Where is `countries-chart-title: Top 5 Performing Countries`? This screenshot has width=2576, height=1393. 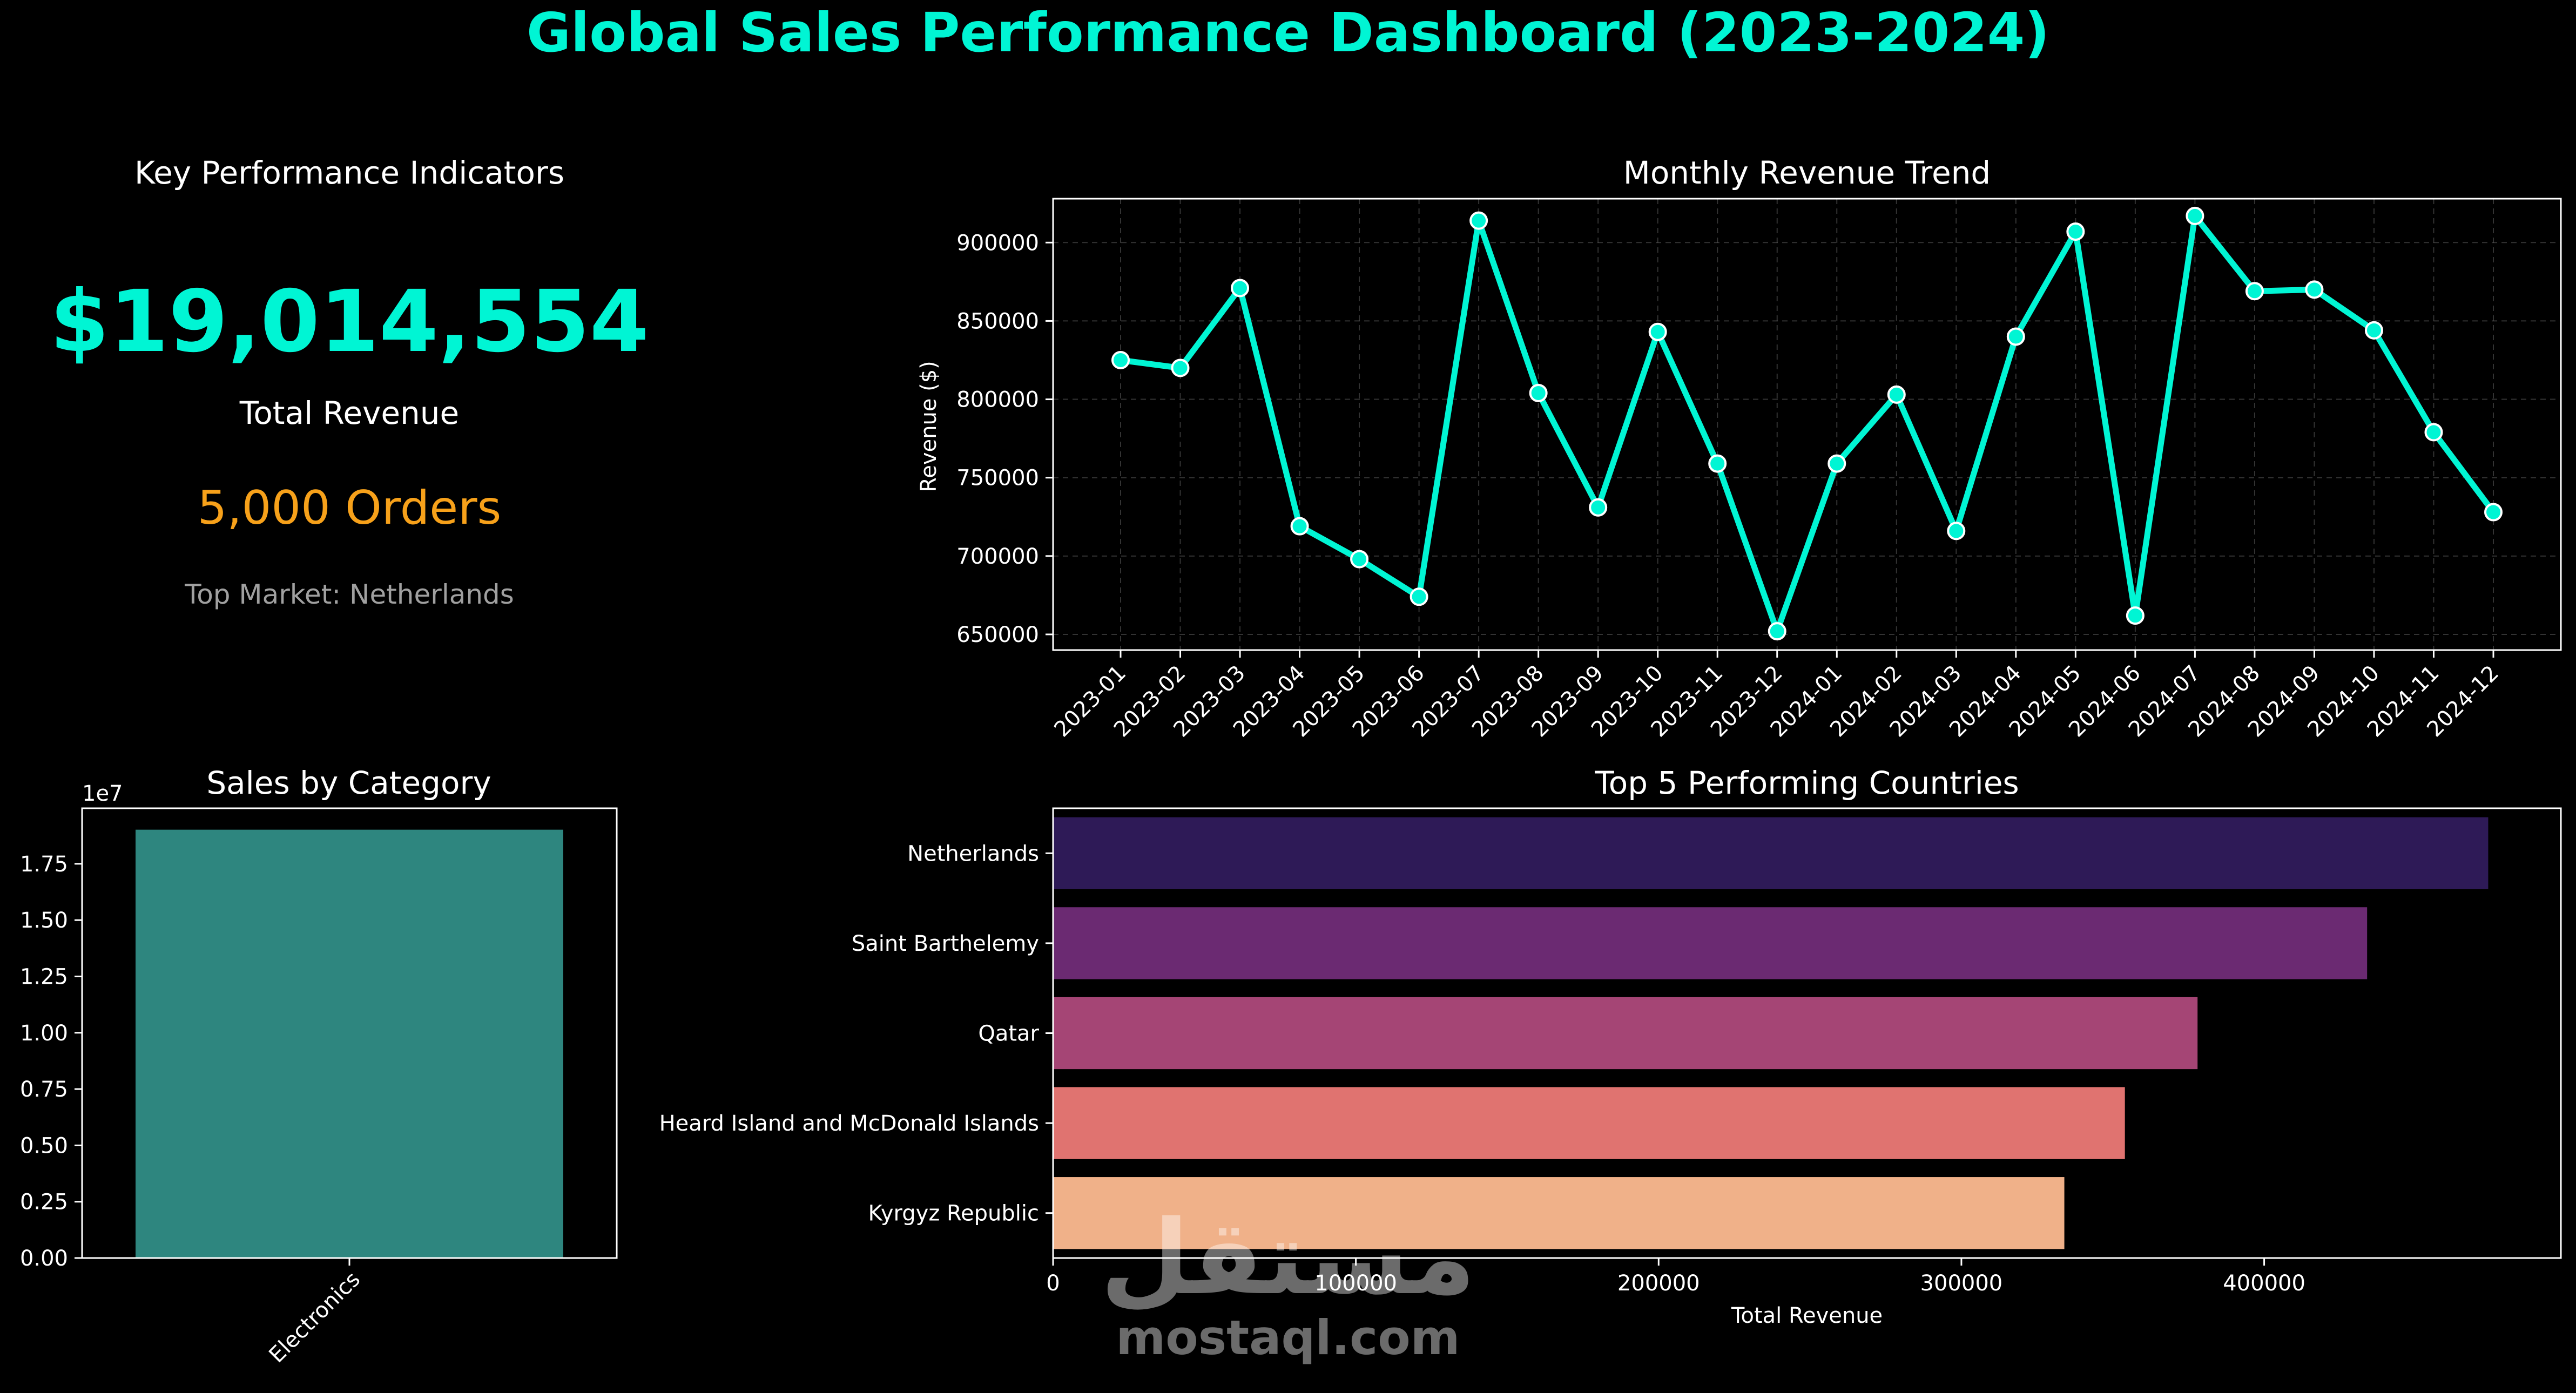
countries-chart-title: Top 5 Performing Countries is located at coordinates (1806, 783).